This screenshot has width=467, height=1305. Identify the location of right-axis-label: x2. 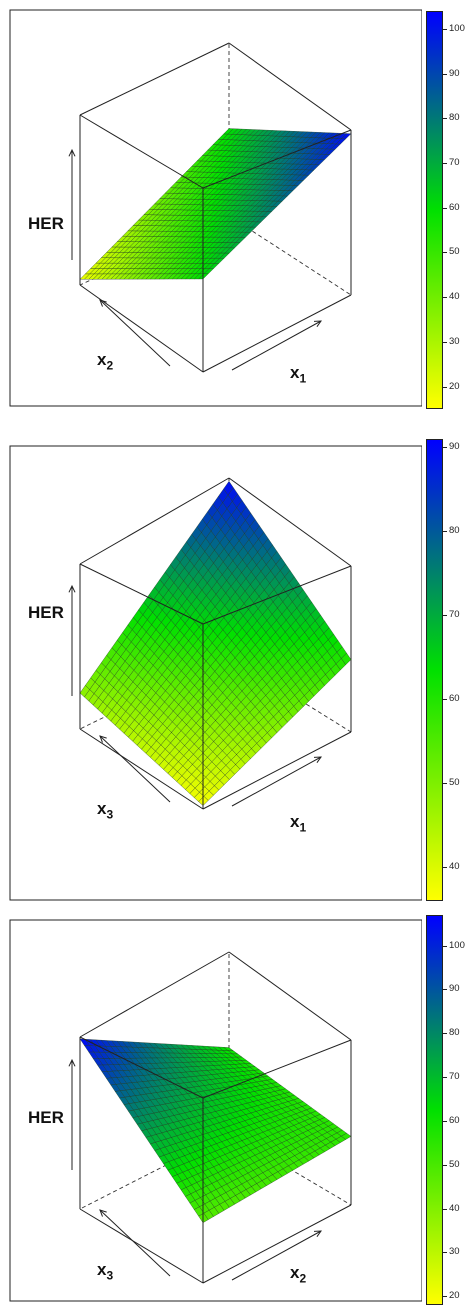
(298, 1274).